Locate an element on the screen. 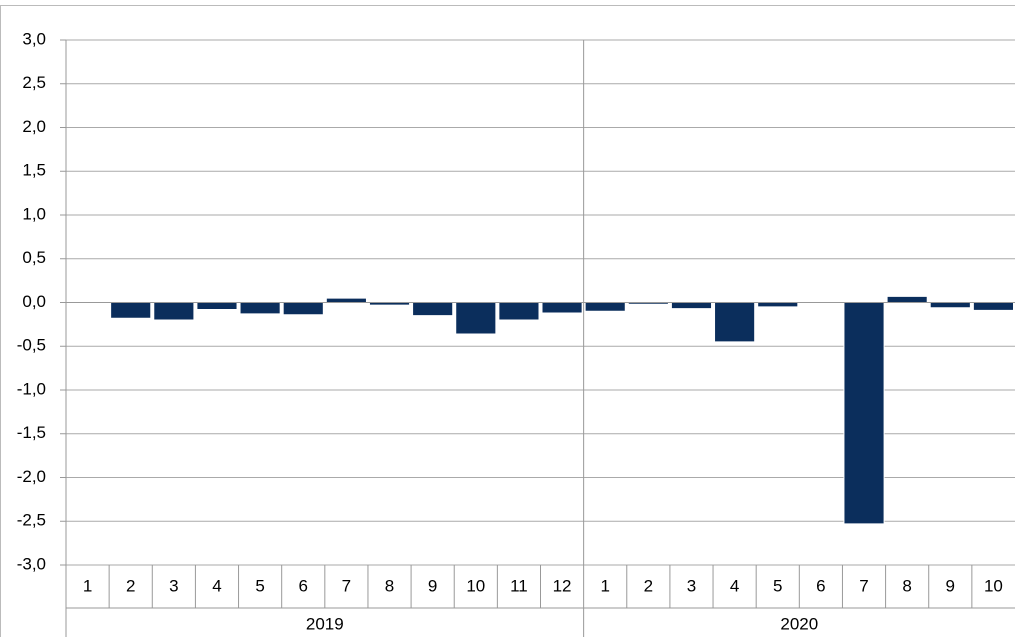  y-tick-label: -2,0 is located at coordinates (31, 476).